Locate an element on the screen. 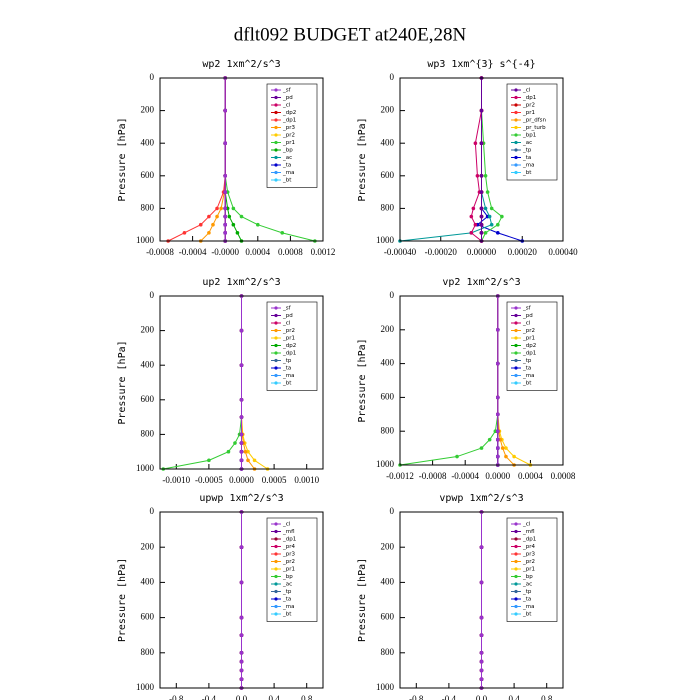 The width and height of the screenshot is (700, 700). y-tick-label: 600 is located at coordinates (388, 396).